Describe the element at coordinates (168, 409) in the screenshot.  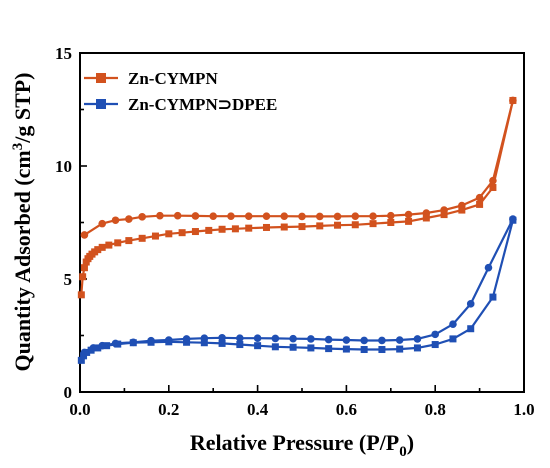
I see `x-tick-label-1: 0.2` at that location.